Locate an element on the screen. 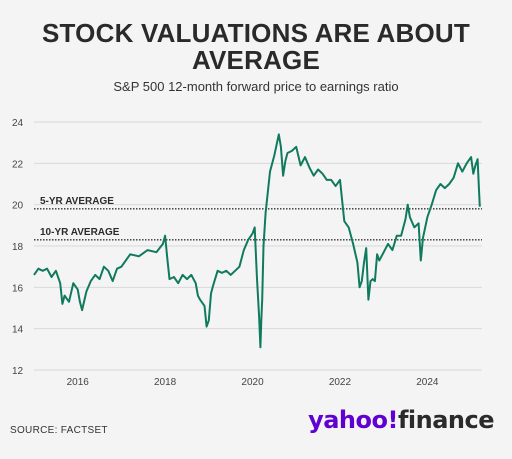  y-tick-label: 20 is located at coordinates (18, 206).